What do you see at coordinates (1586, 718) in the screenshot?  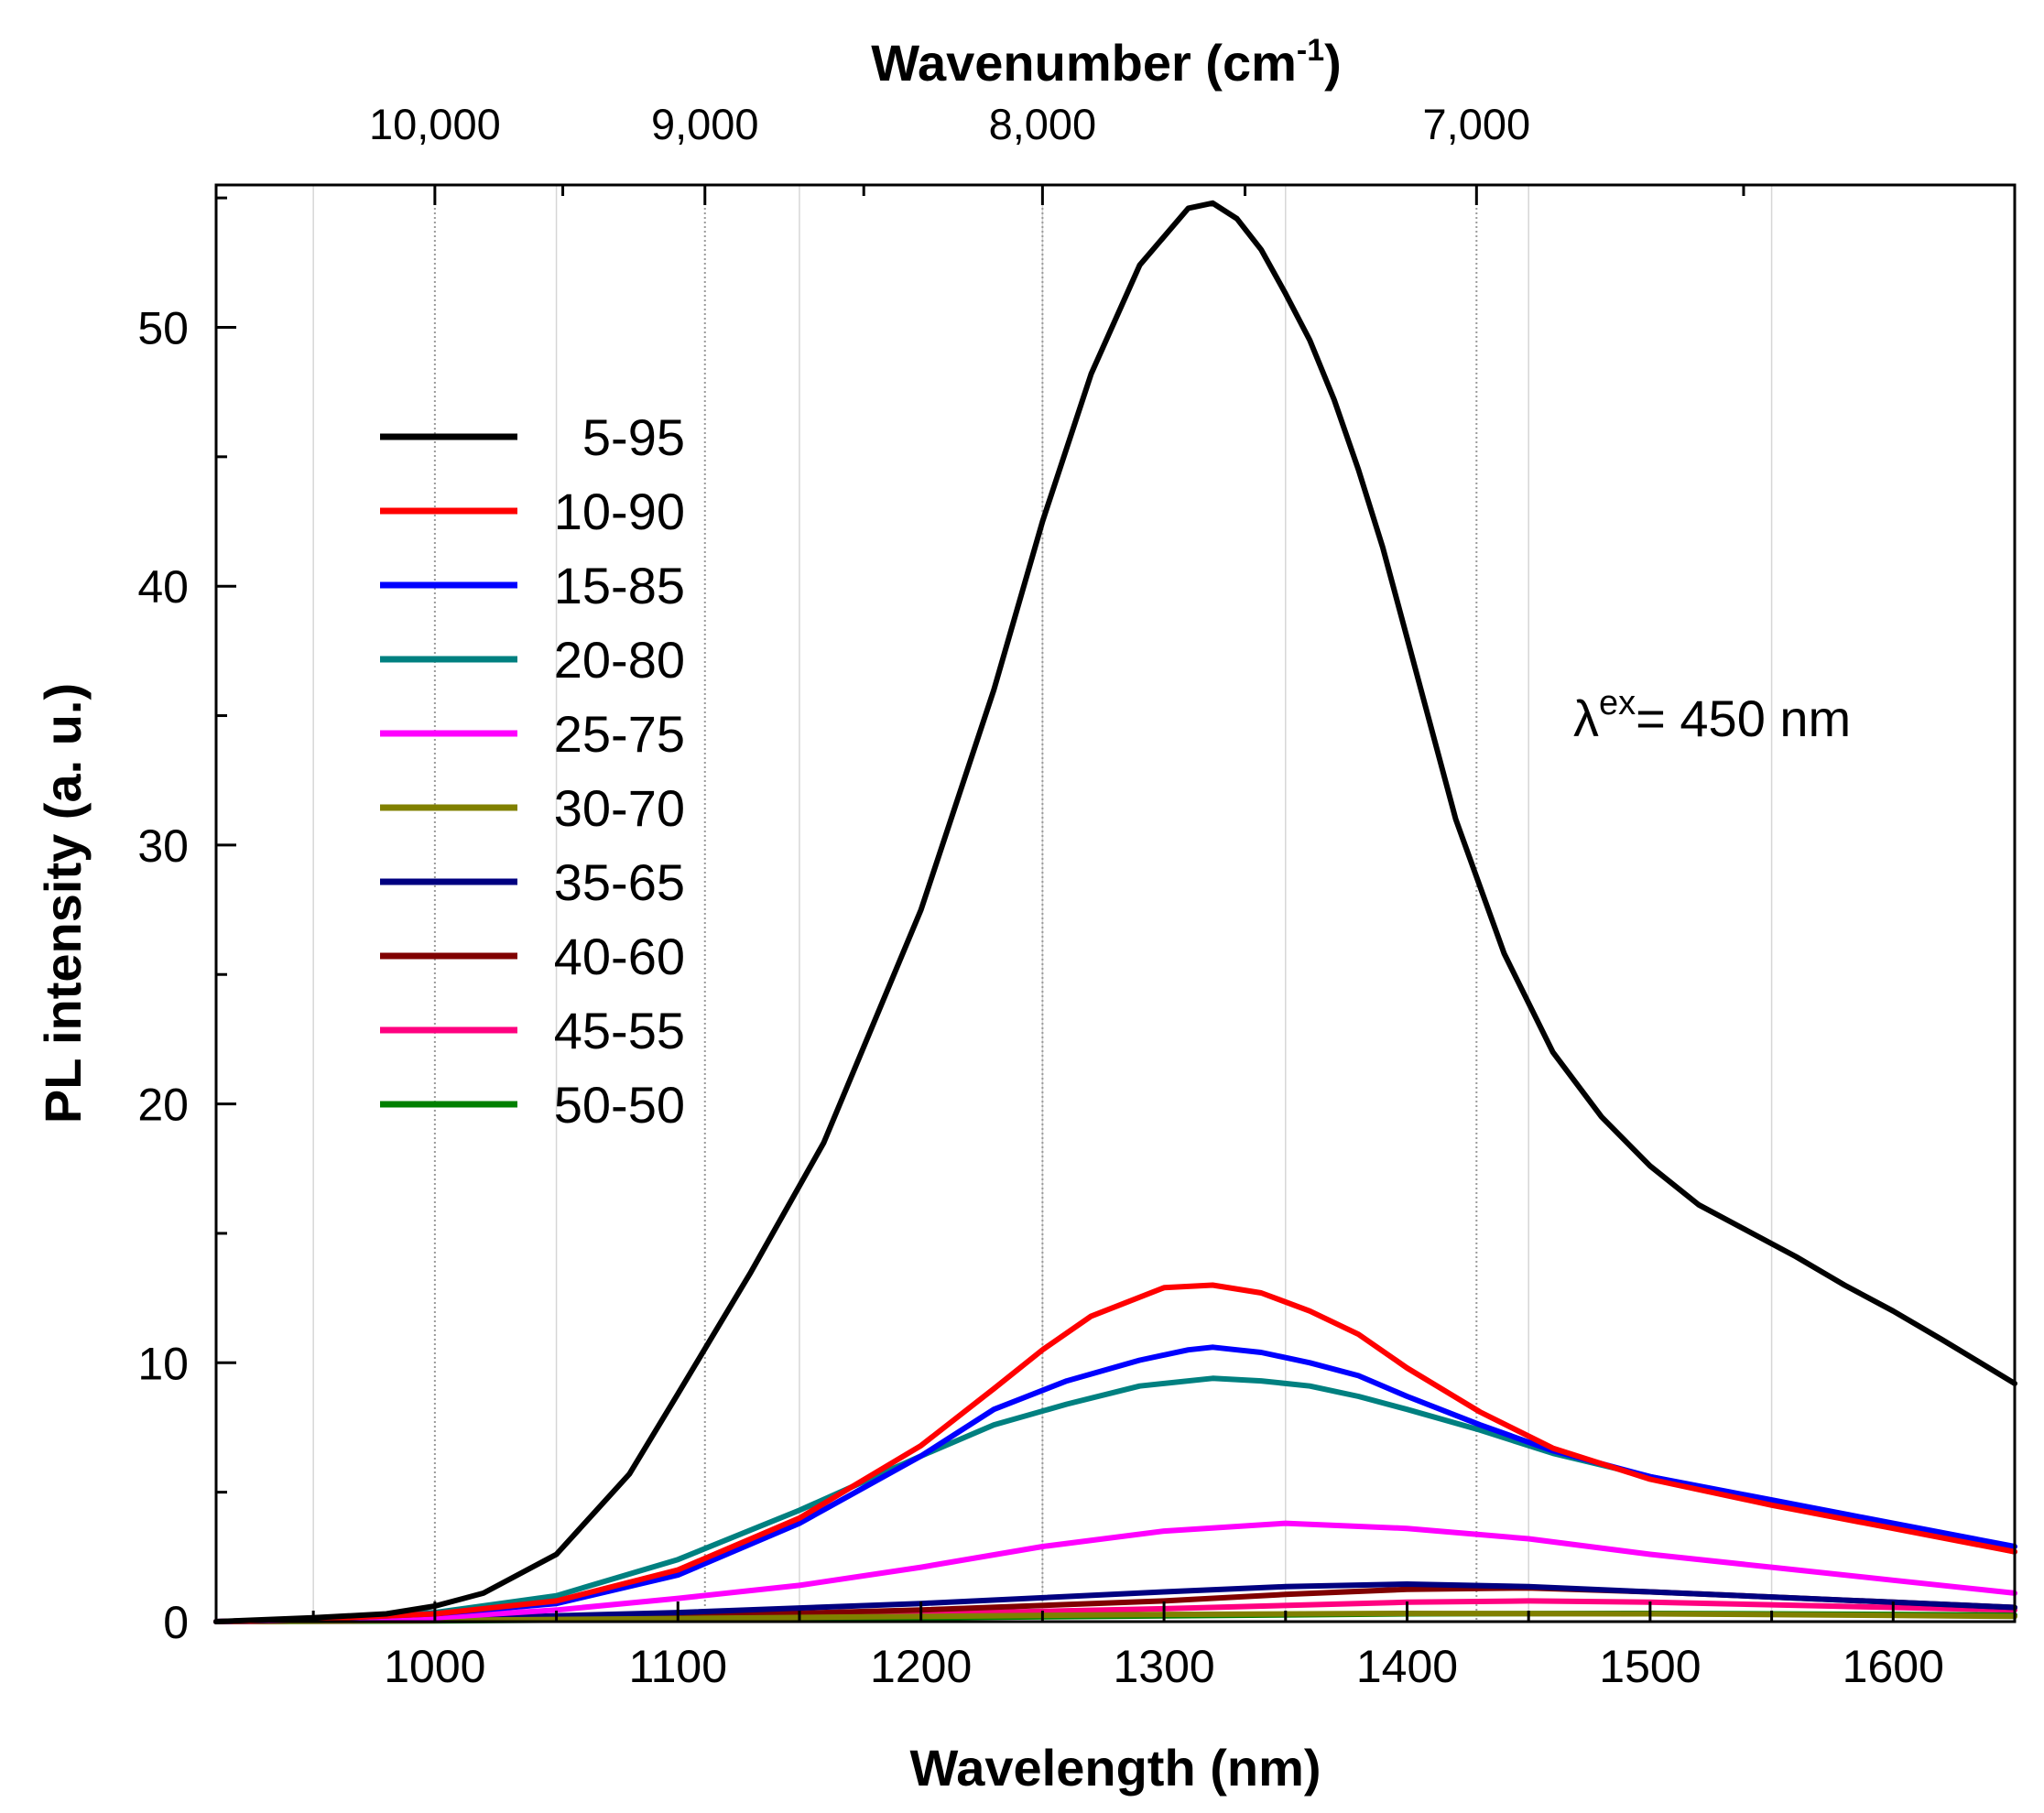 I see `lambda-symbol: λ` at bounding box center [1586, 718].